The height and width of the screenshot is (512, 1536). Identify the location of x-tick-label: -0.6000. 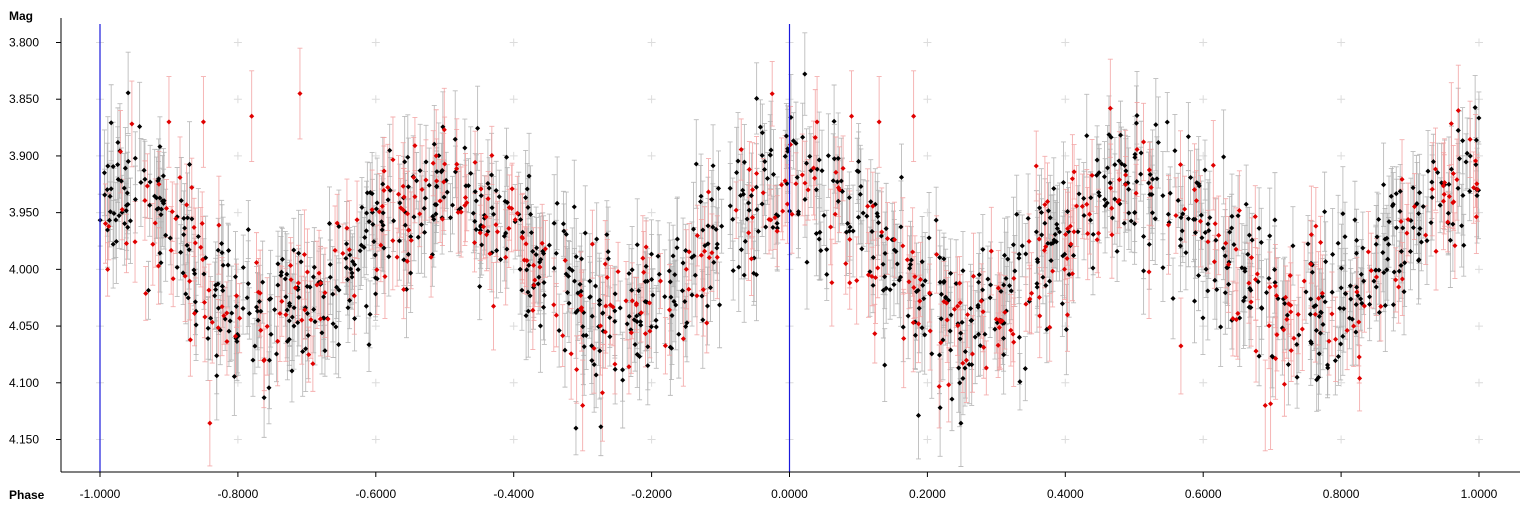
(375, 494).